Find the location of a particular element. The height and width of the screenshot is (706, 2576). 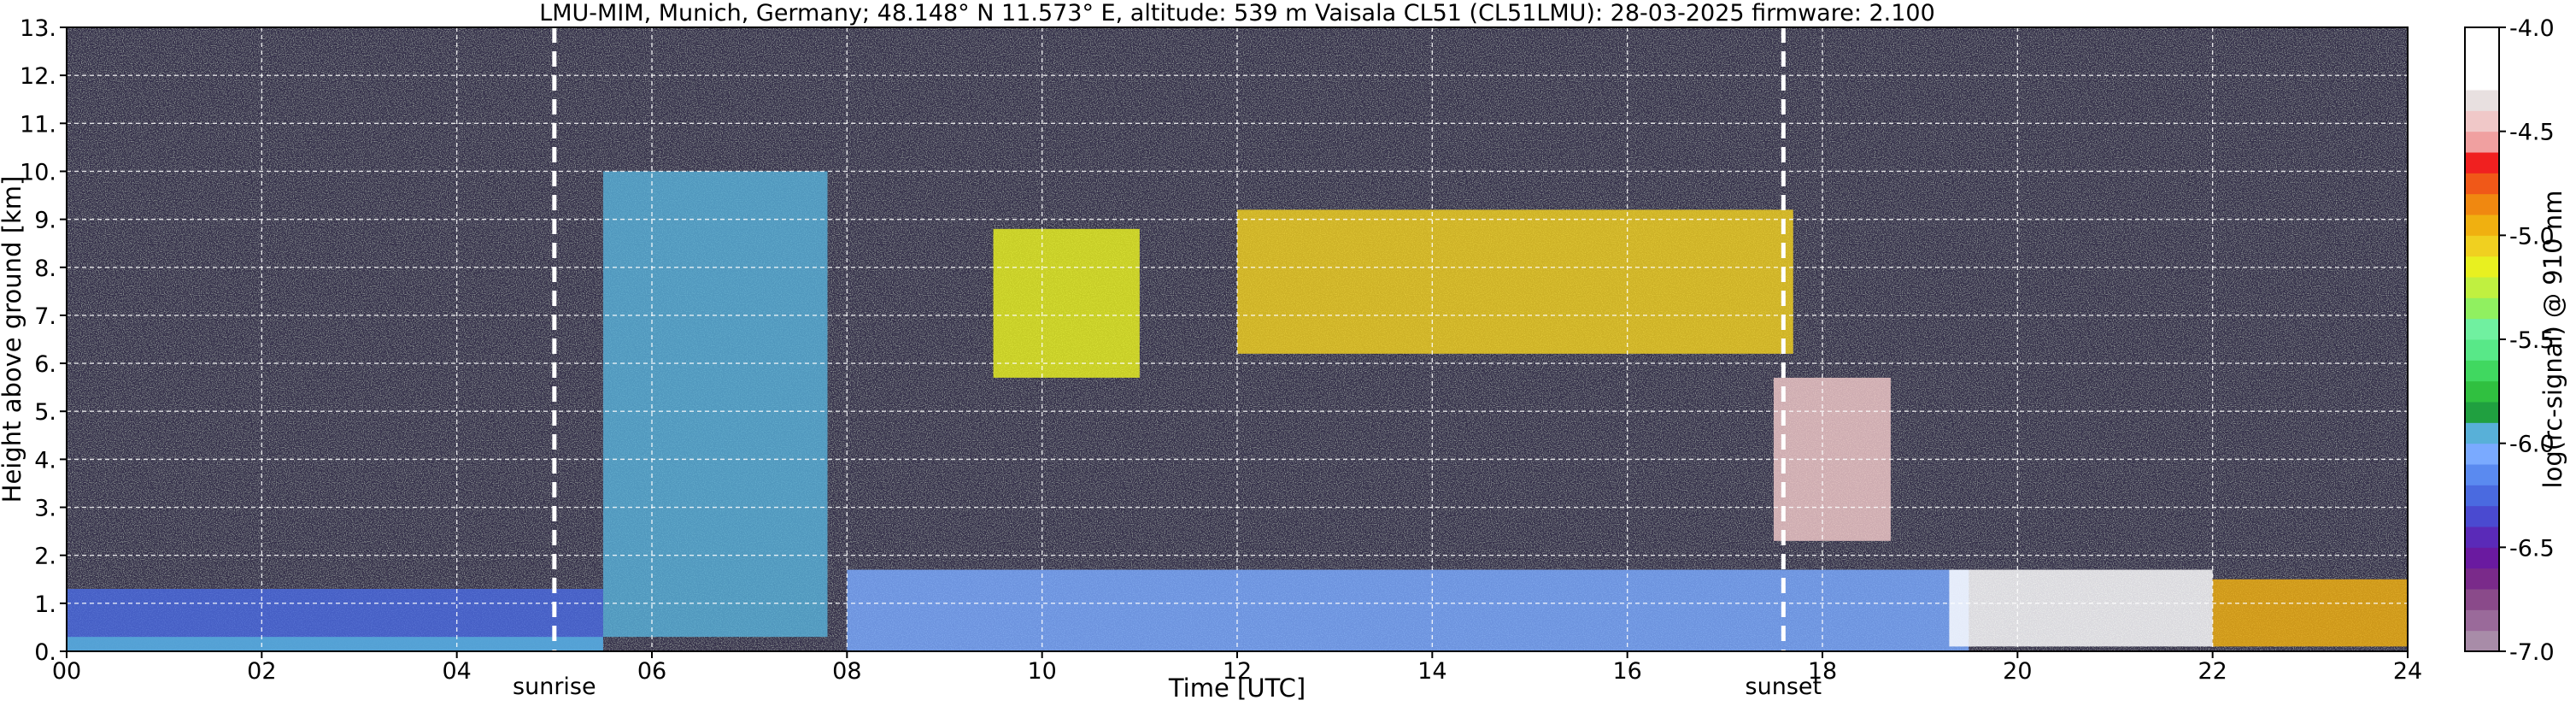

x-tick-label: 16 is located at coordinates (1626, 671).